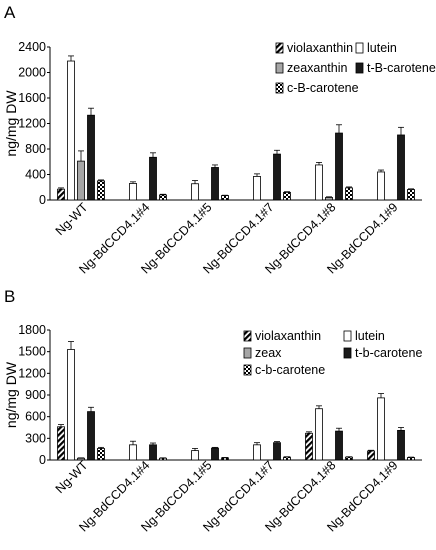 This screenshot has height=550, width=436. Describe the element at coordinates (323, 88) in the screenshot. I see `legend-entry: c-B-carotene` at that location.